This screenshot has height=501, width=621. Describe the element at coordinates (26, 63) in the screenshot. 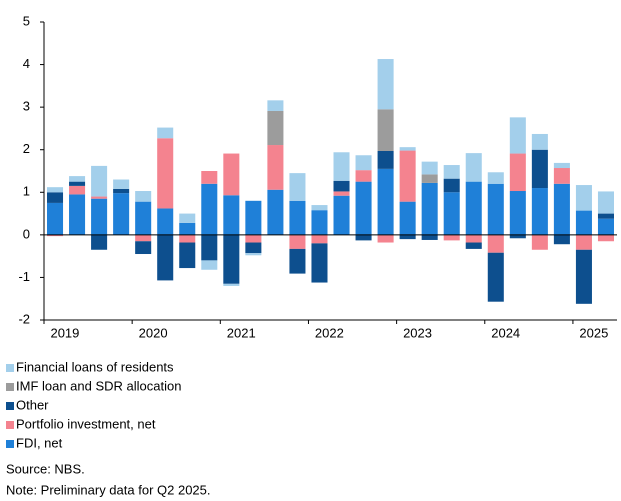

I see `y-tick-label: 4` at that location.